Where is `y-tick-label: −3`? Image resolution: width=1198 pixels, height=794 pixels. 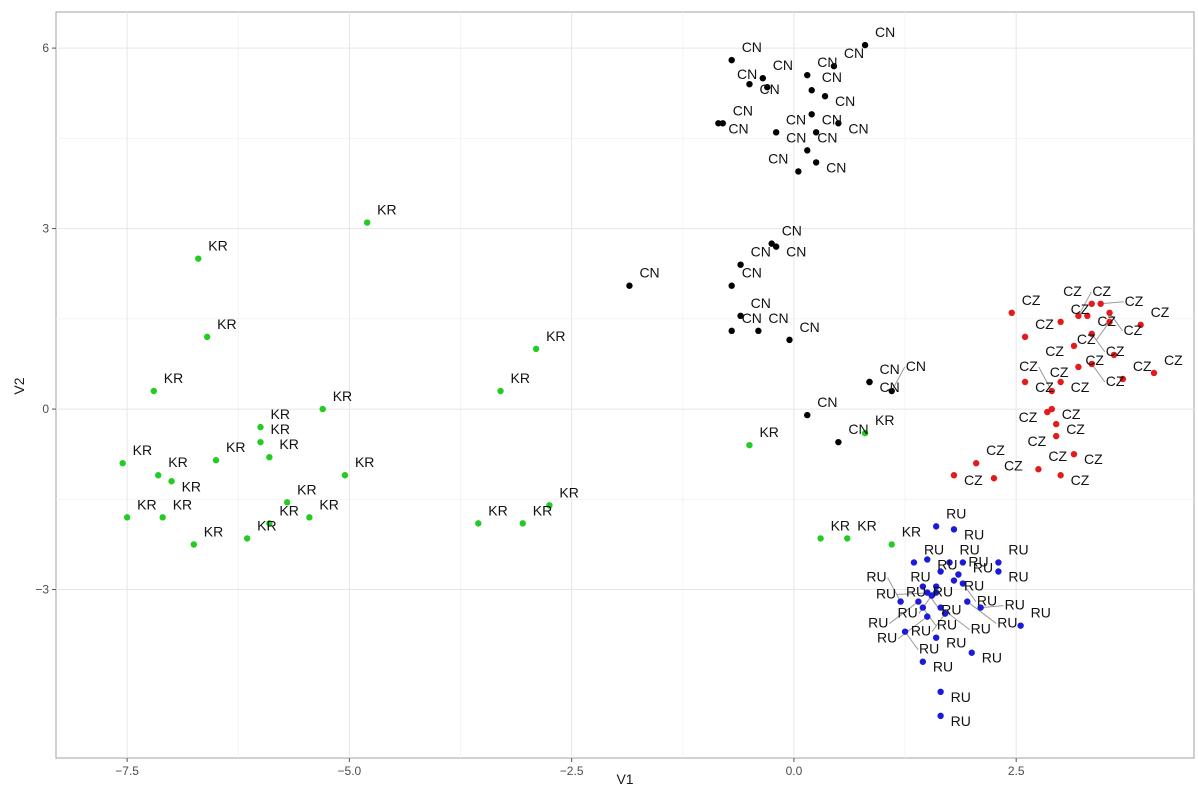 y-tick-label: −3 is located at coordinates (42, 590).